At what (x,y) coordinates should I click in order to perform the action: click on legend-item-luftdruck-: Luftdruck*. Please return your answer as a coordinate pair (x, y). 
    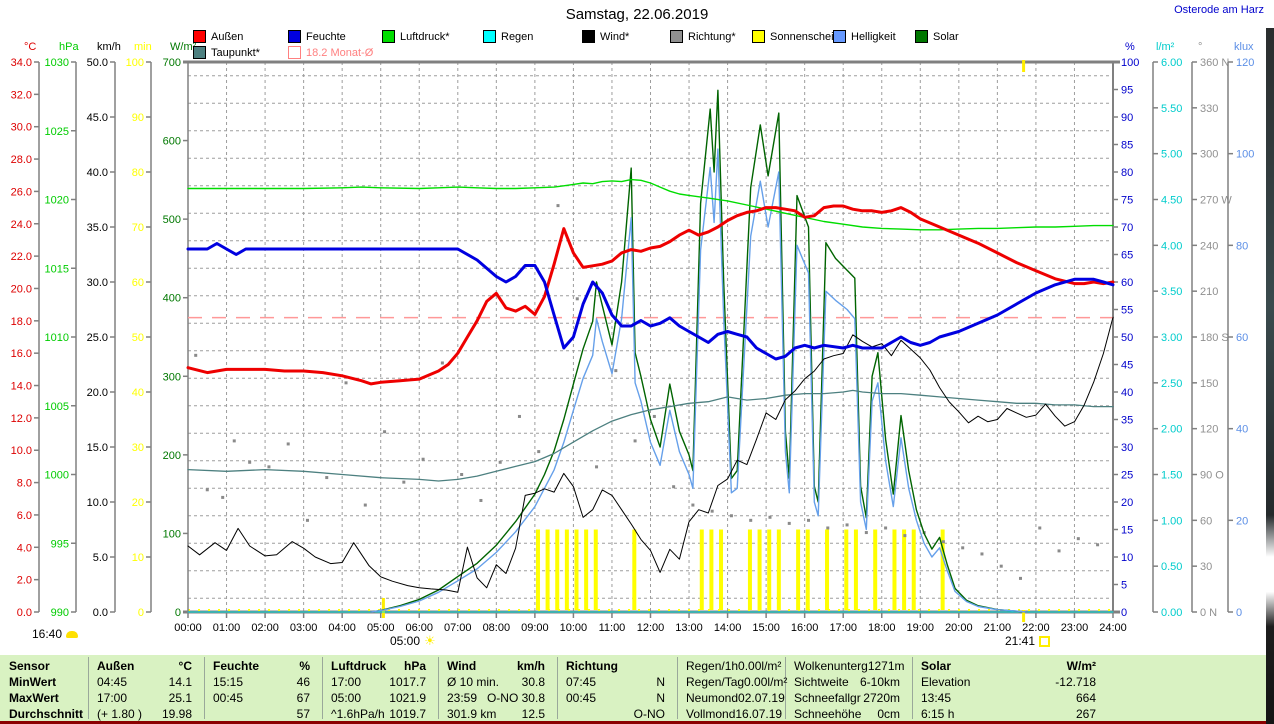
    Looking at the image, I should click on (416, 36).